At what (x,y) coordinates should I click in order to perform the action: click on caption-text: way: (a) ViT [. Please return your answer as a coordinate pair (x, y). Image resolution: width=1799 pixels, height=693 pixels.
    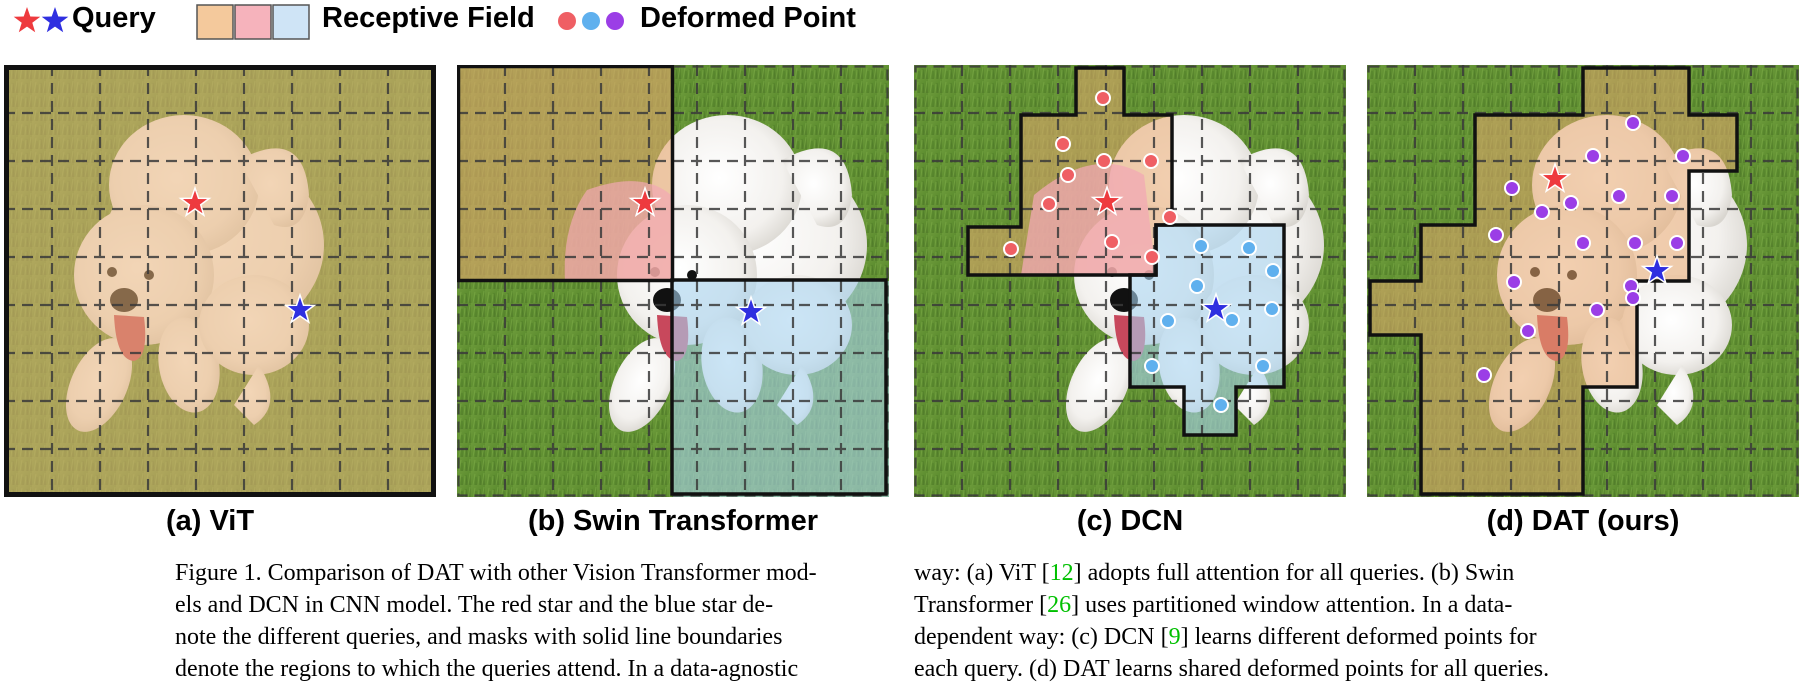
    Looking at the image, I should click on (982, 573).